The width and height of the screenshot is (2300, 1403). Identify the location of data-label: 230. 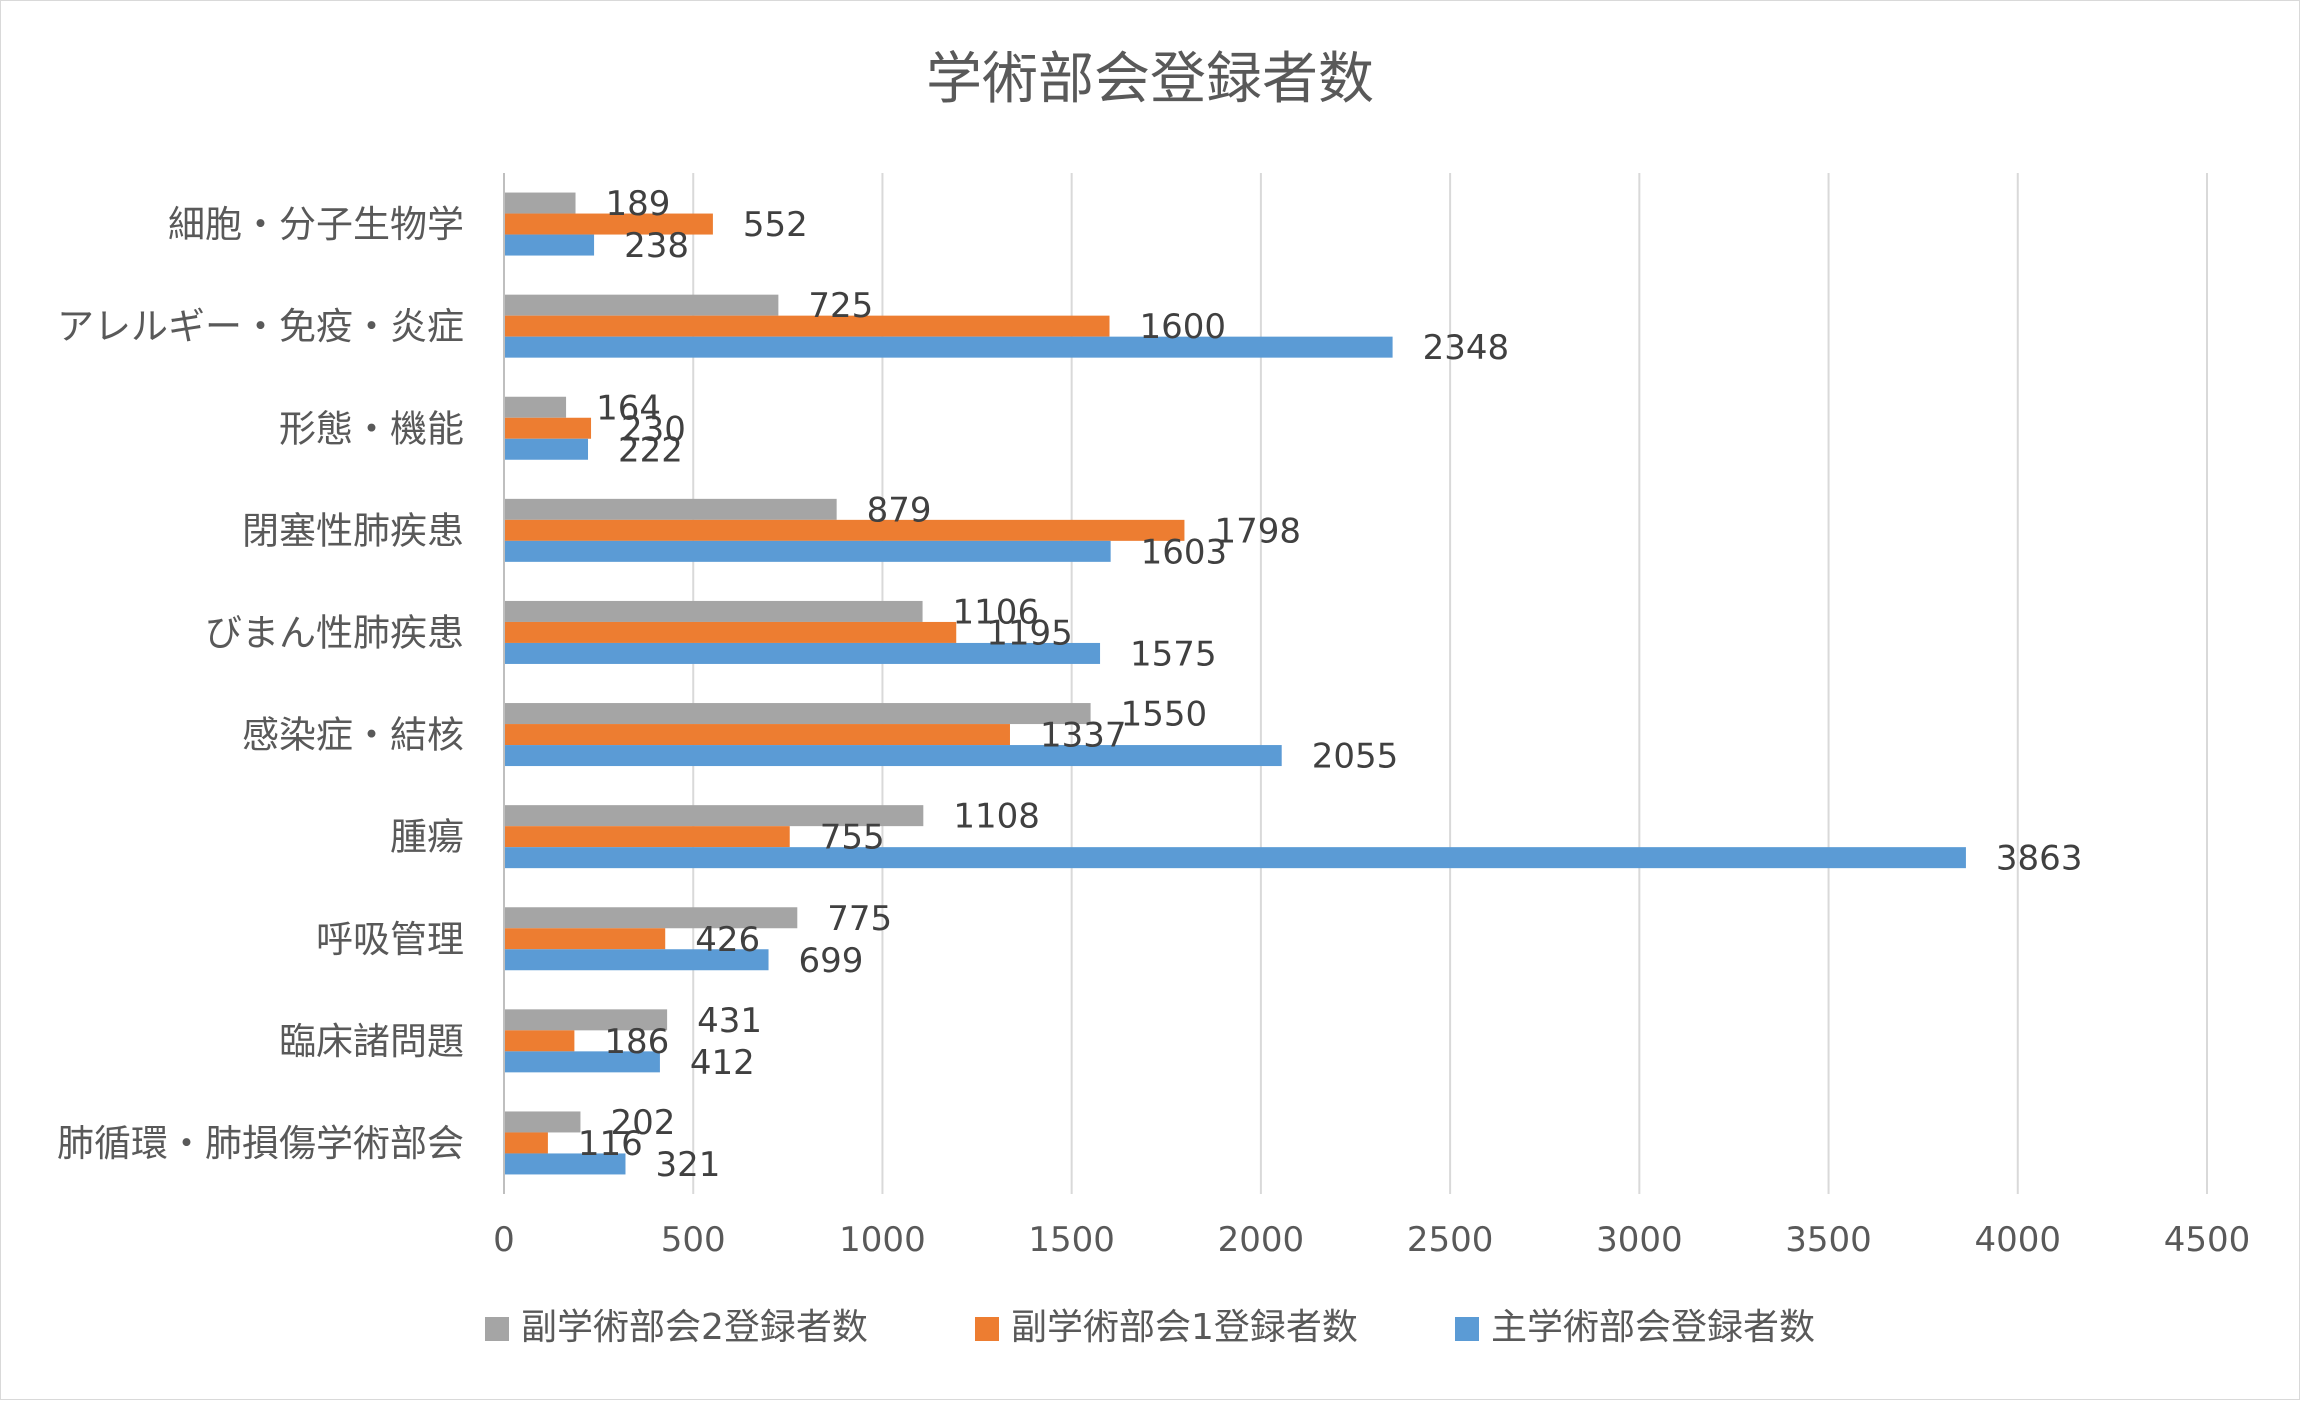
(653, 429).